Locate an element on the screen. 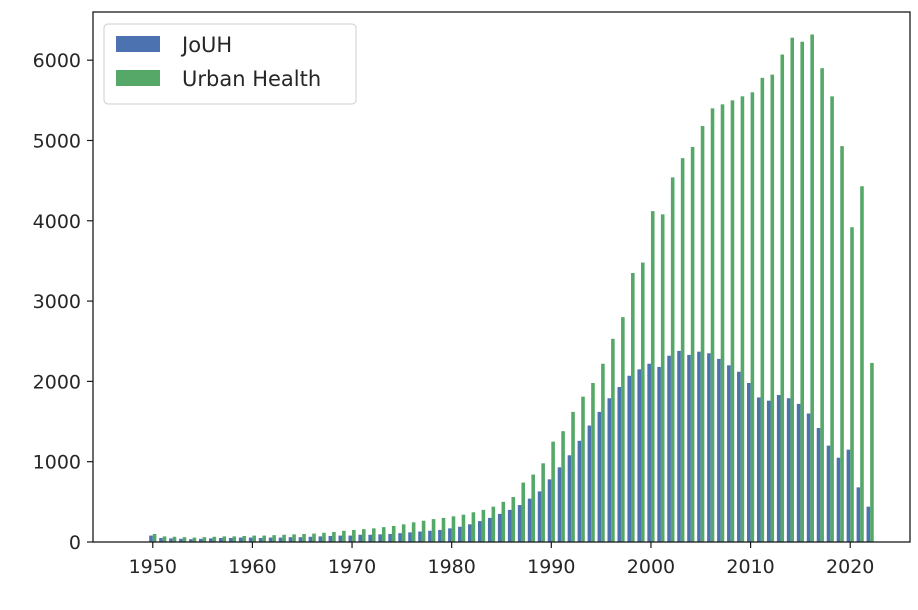 This screenshot has height=610, width=918. bar-jouh-1973 is located at coordinates (380, 538).